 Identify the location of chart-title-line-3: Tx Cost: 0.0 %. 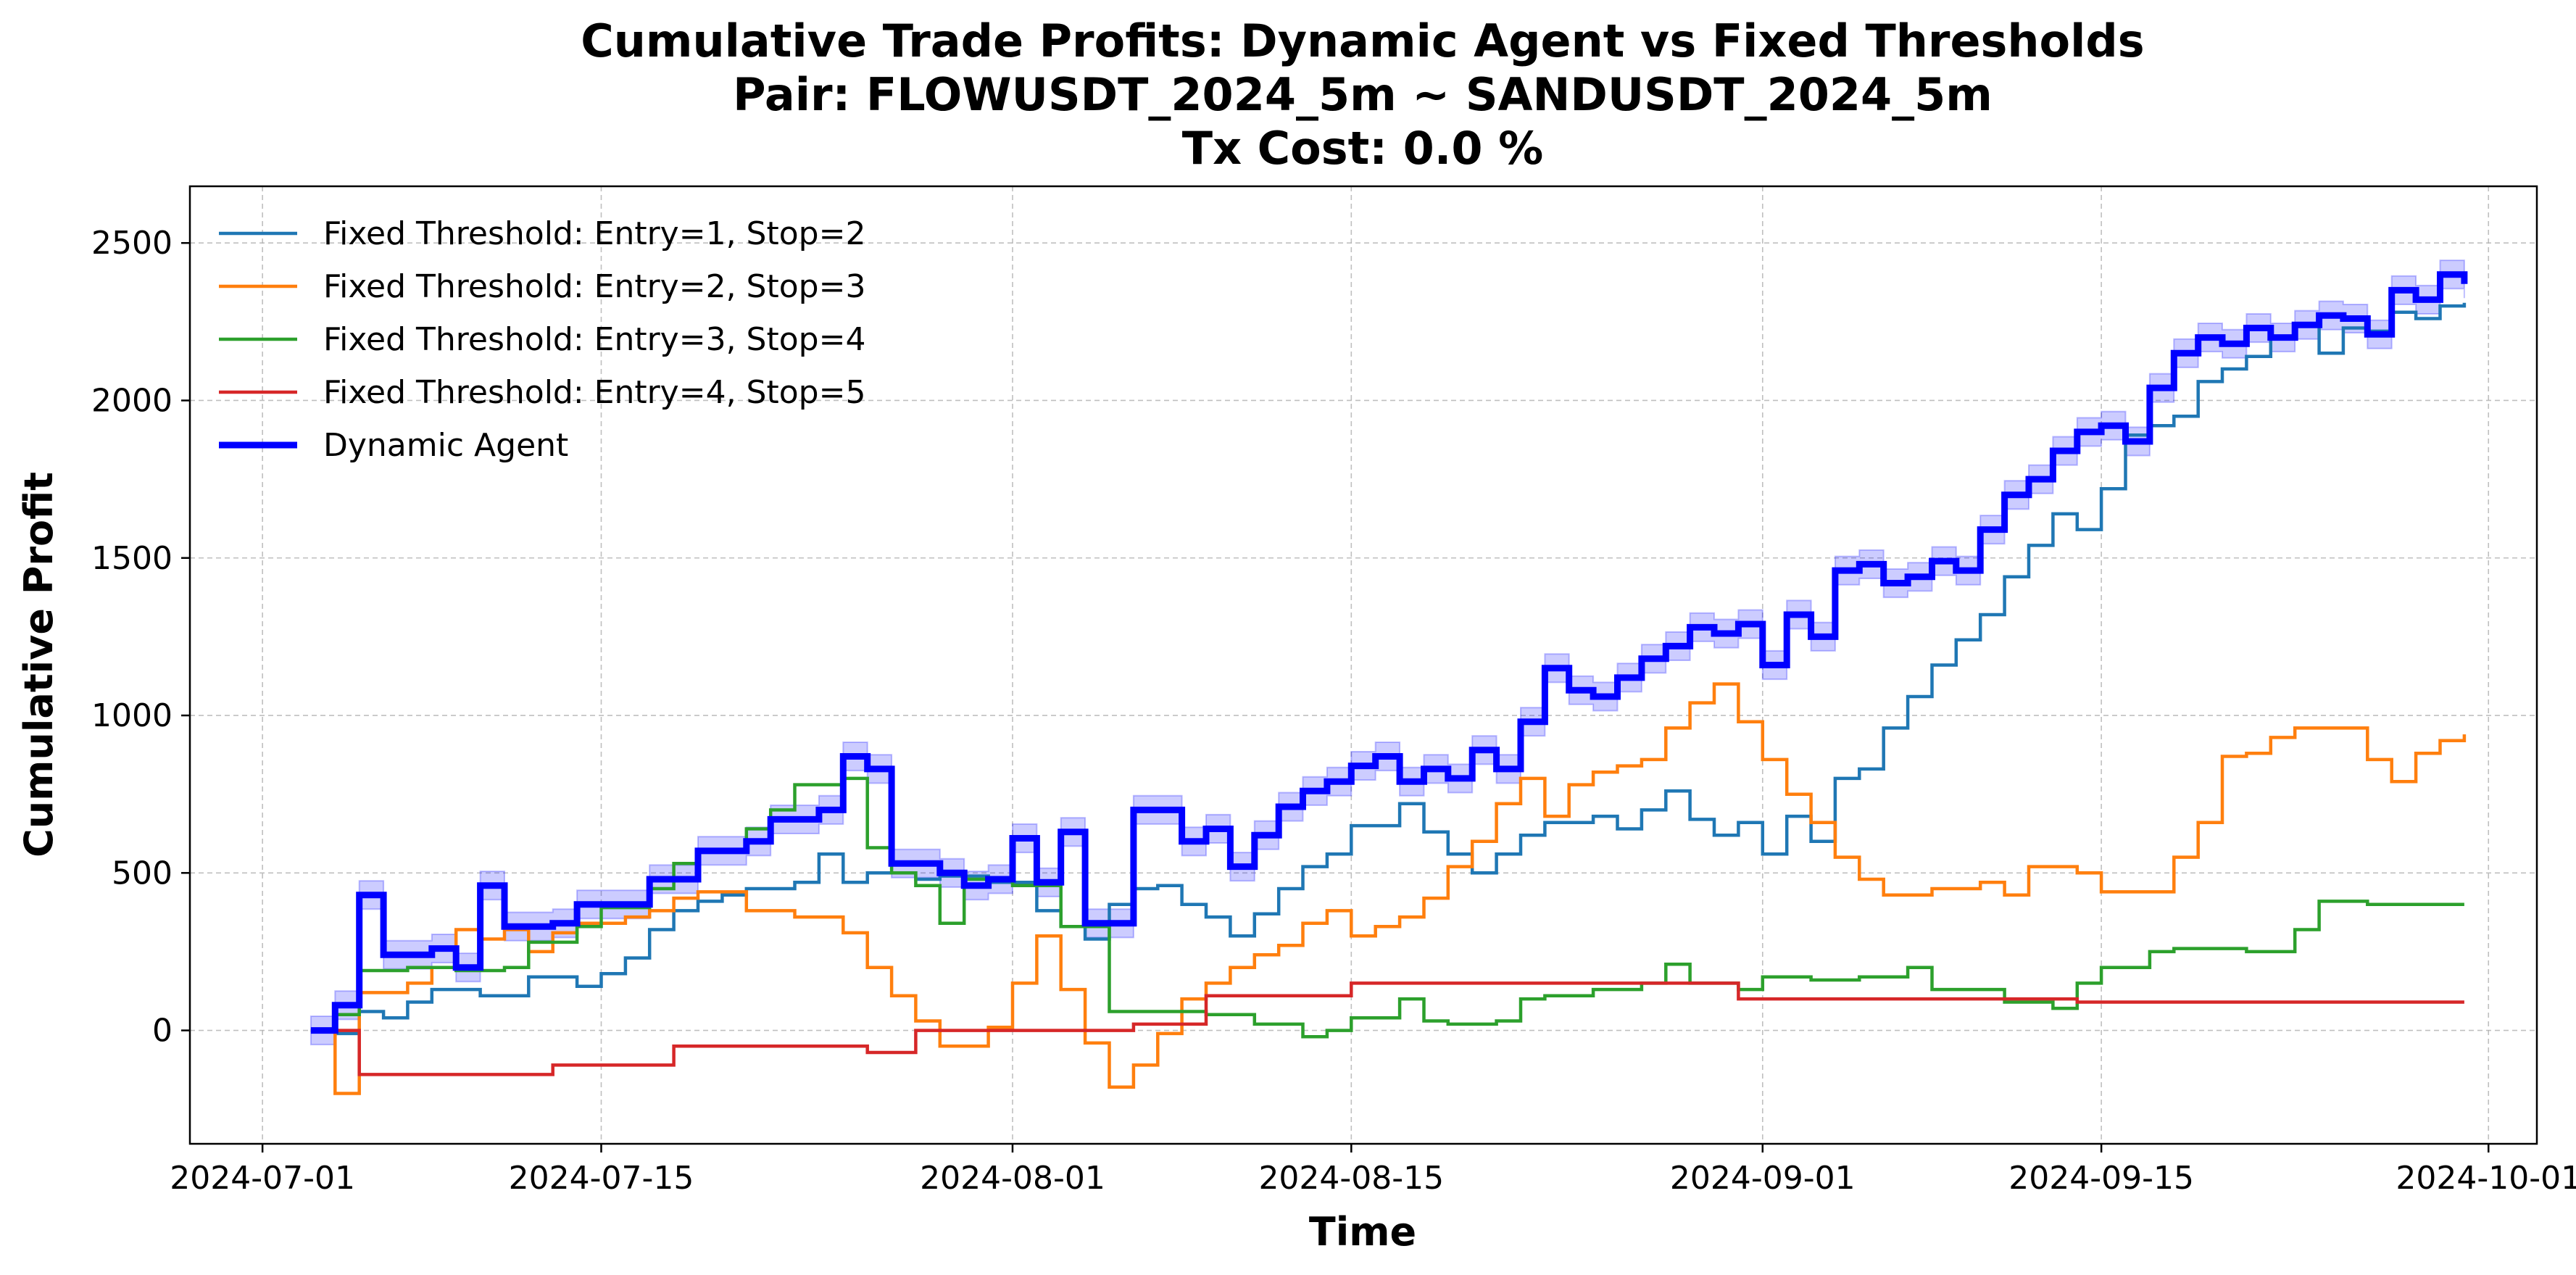
(1362, 148).